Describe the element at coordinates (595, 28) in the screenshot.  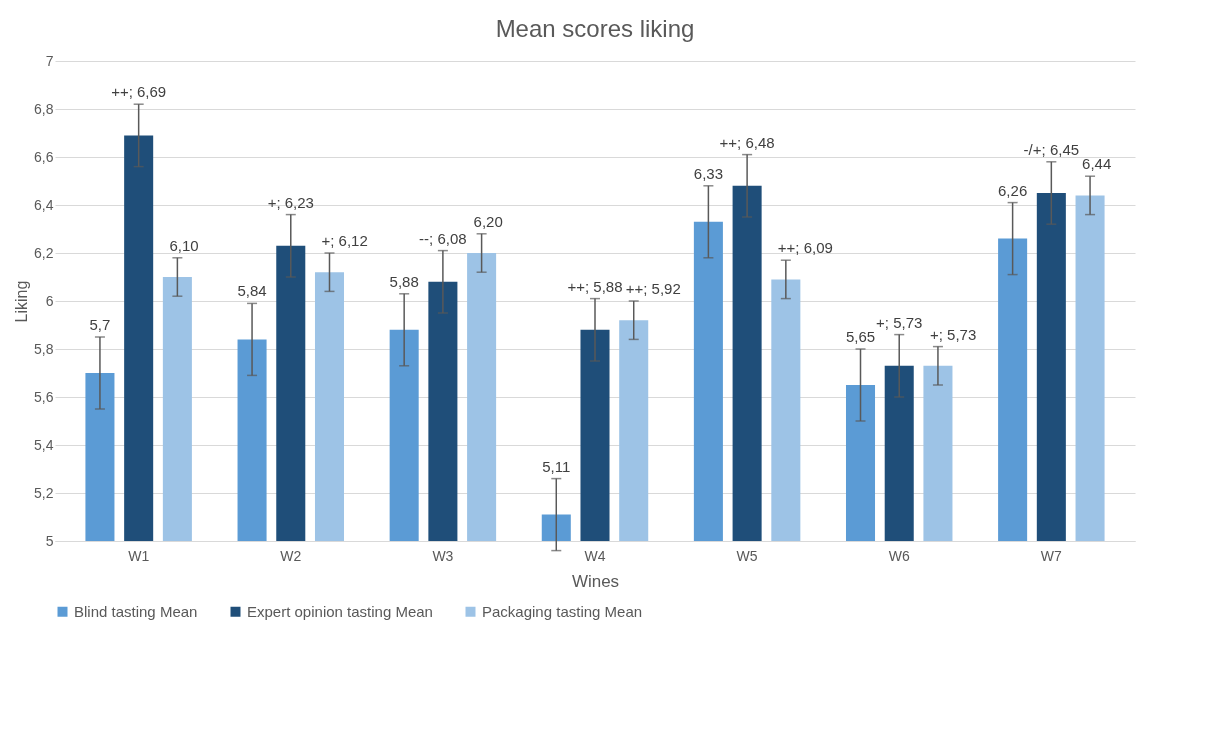
I see `chart-title: Mean scores liking` at that location.